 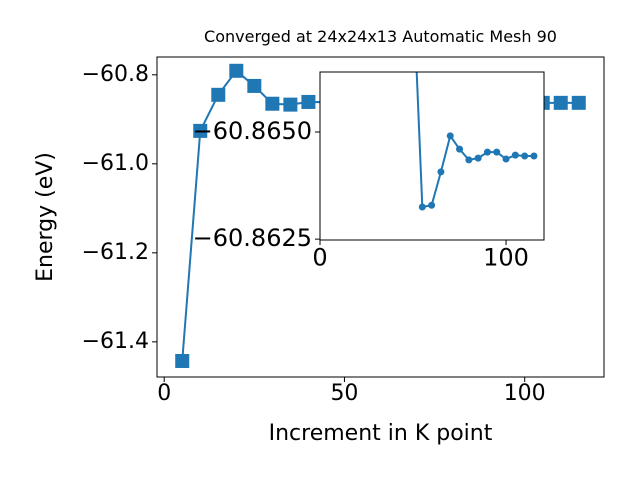 What do you see at coordinates (381, 433) in the screenshot?
I see `x-axis-label: Increment in K point` at bounding box center [381, 433].